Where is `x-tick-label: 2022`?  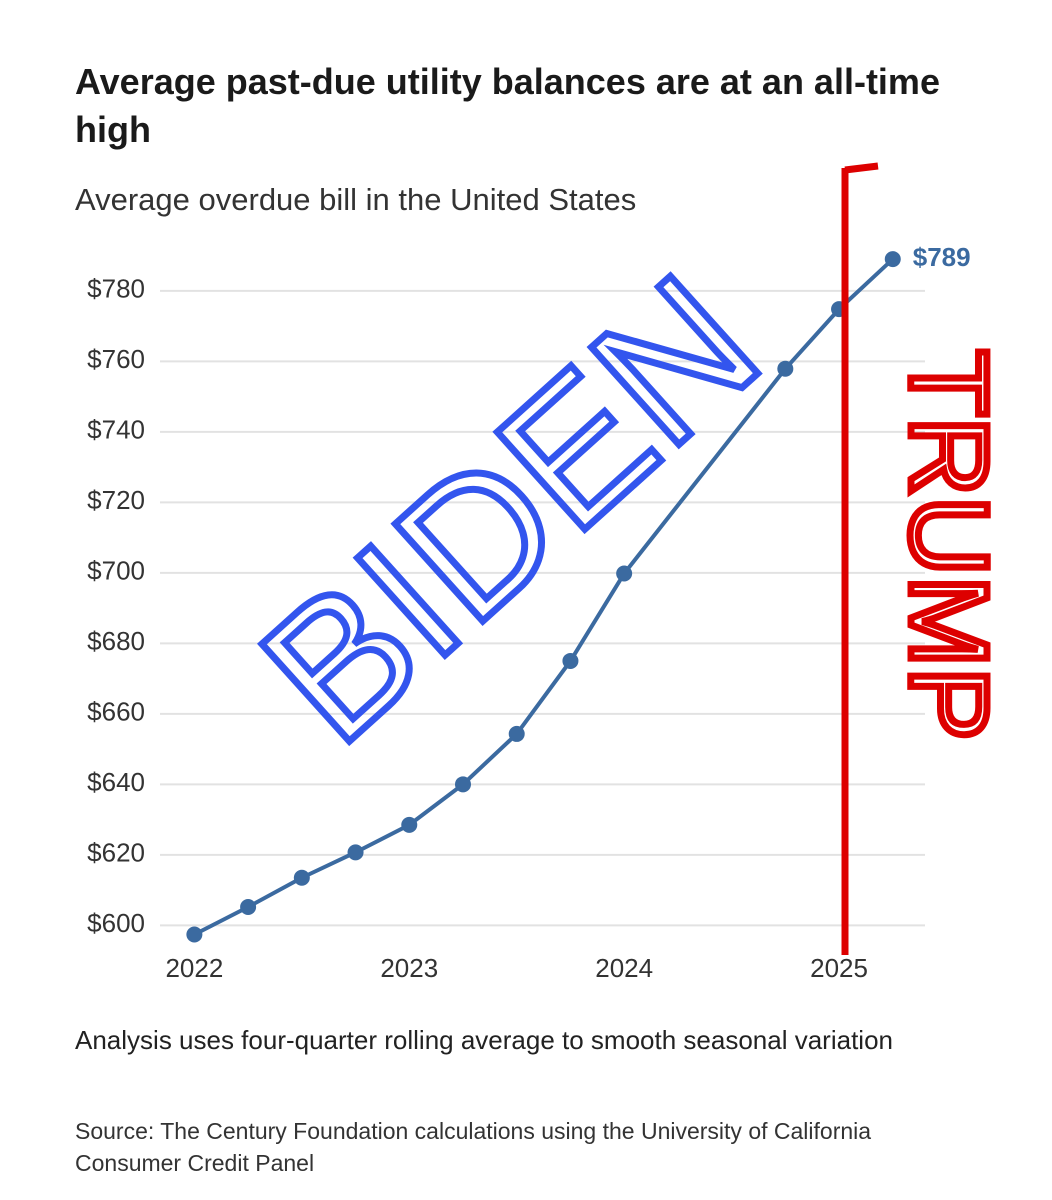
x-tick-label: 2022 is located at coordinates (194, 968).